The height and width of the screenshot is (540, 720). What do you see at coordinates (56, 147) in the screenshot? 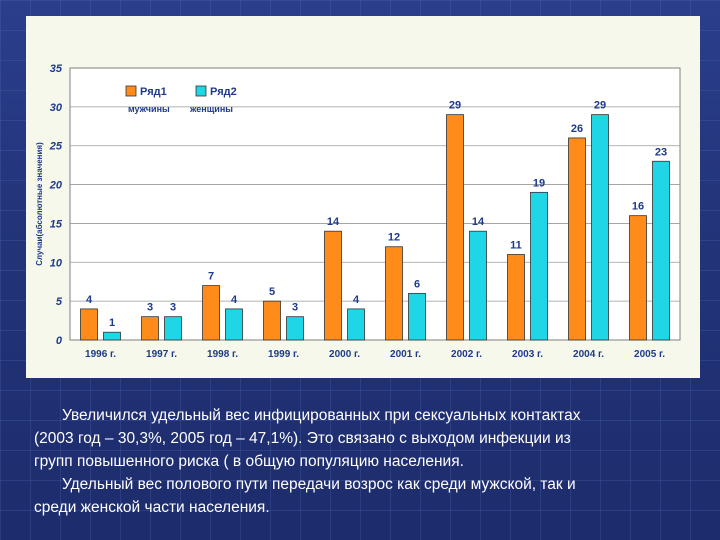
I see `y-tick-label: 25` at bounding box center [56, 147].